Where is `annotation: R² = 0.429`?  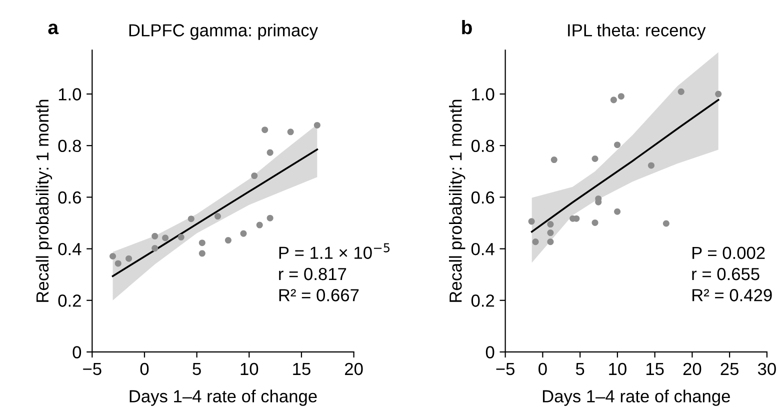
annotation: R² = 0.429 is located at coordinates (732, 295).